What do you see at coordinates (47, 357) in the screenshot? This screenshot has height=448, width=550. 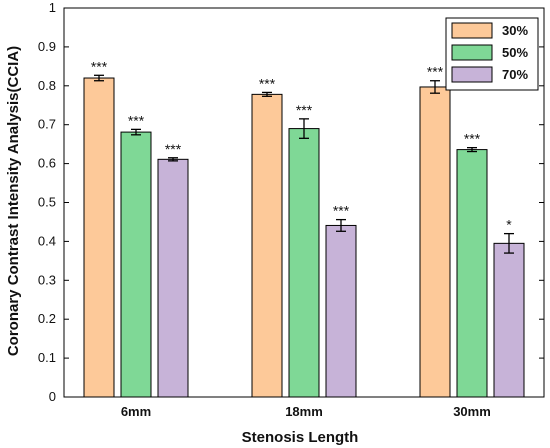 I see `y-tick-label: 0.1` at bounding box center [47, 357].